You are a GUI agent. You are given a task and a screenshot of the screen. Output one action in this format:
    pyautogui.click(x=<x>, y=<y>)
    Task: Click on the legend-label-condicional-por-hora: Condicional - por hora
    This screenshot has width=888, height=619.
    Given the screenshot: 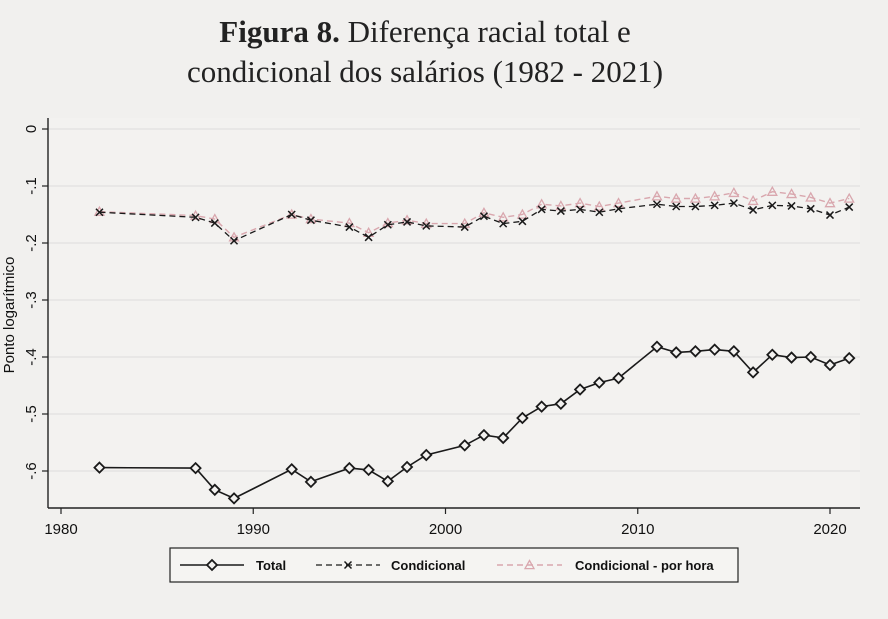 What is the action you would take?
    pyautogui.click(x=644, y=565)
    